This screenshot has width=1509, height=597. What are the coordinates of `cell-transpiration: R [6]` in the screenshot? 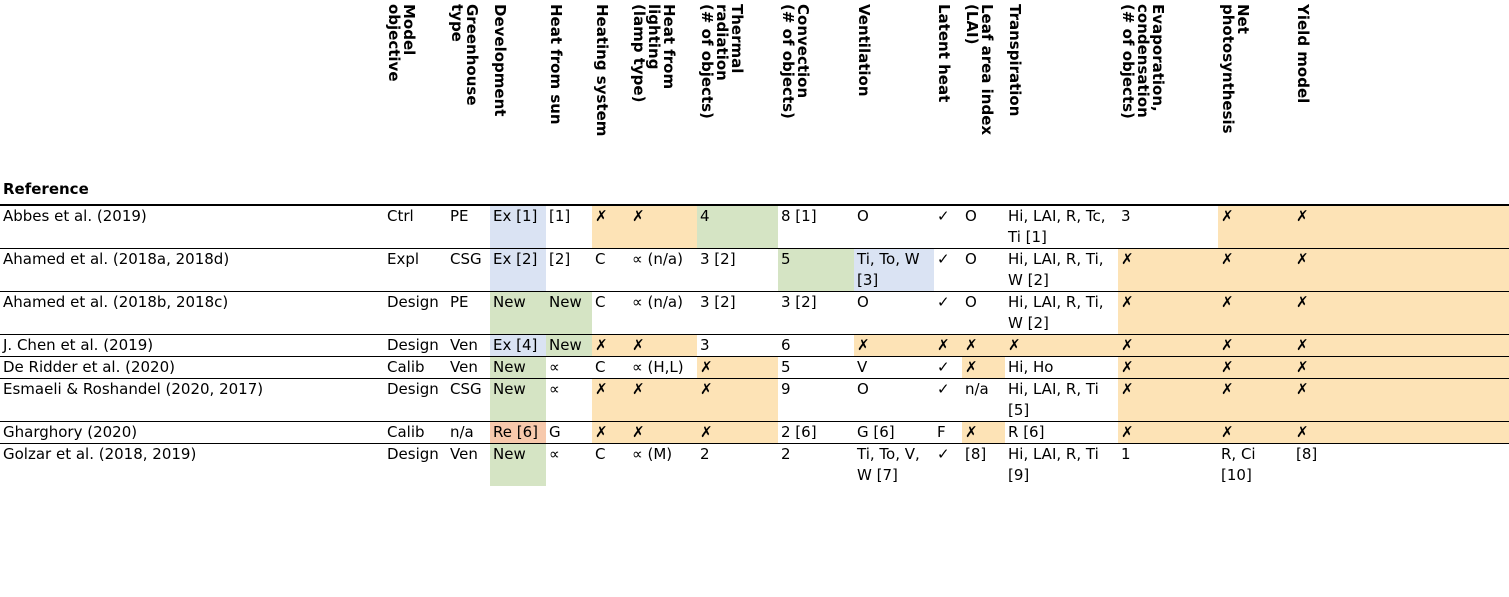 It's located at (1026, 432).